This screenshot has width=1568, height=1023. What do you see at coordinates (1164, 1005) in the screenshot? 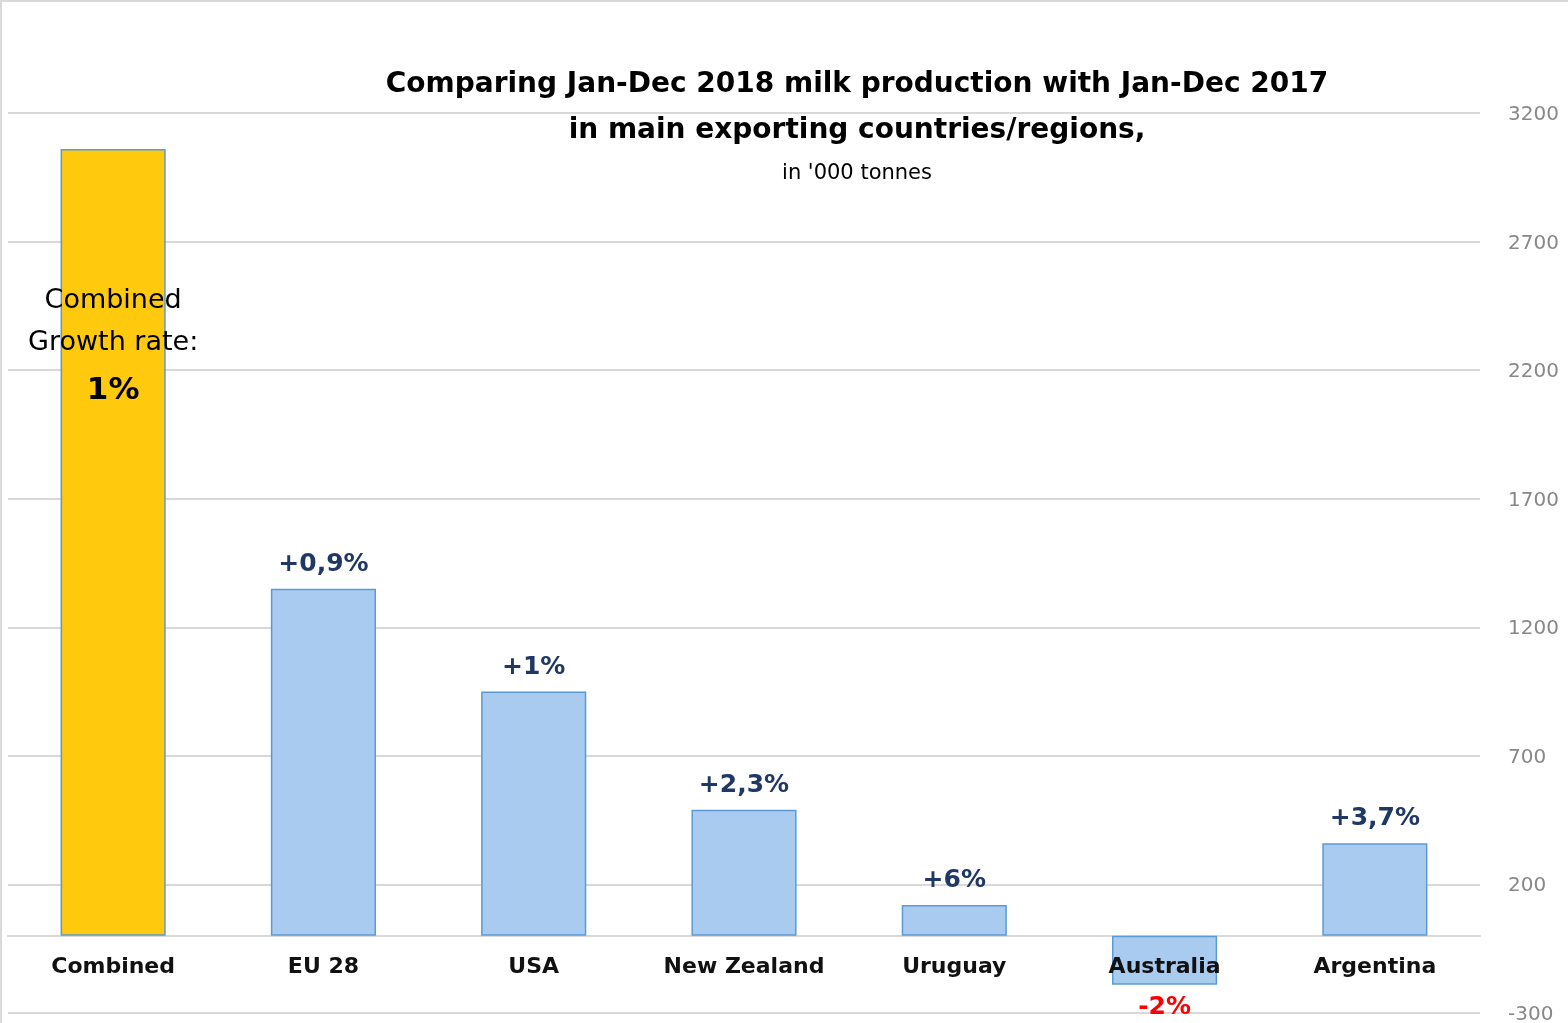
I see `annotation: -2%` at bounding box center [1164, 1005].